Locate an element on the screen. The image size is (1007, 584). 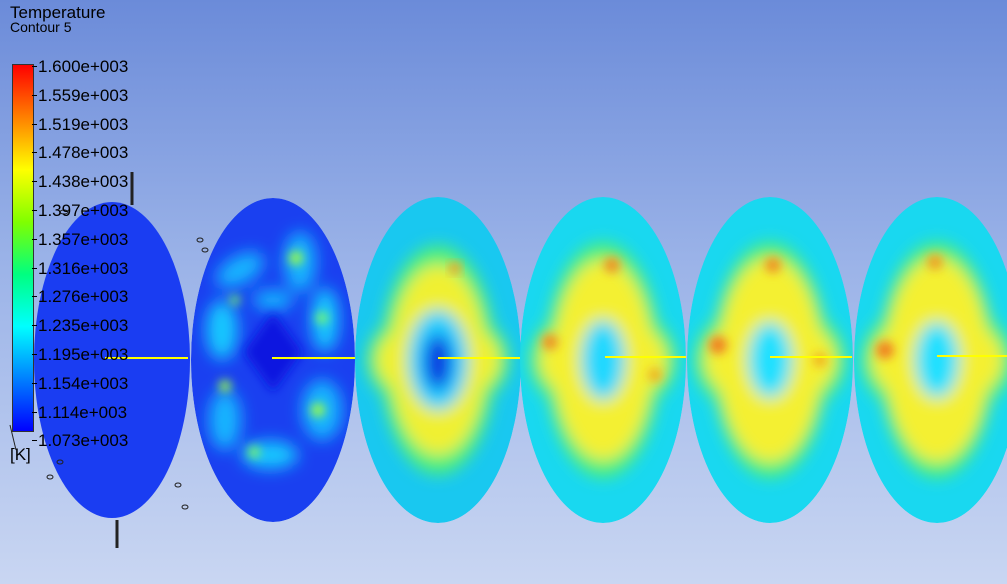
colorbar-tick-label: 1.438e+003 is located at coordinates (80, 182).